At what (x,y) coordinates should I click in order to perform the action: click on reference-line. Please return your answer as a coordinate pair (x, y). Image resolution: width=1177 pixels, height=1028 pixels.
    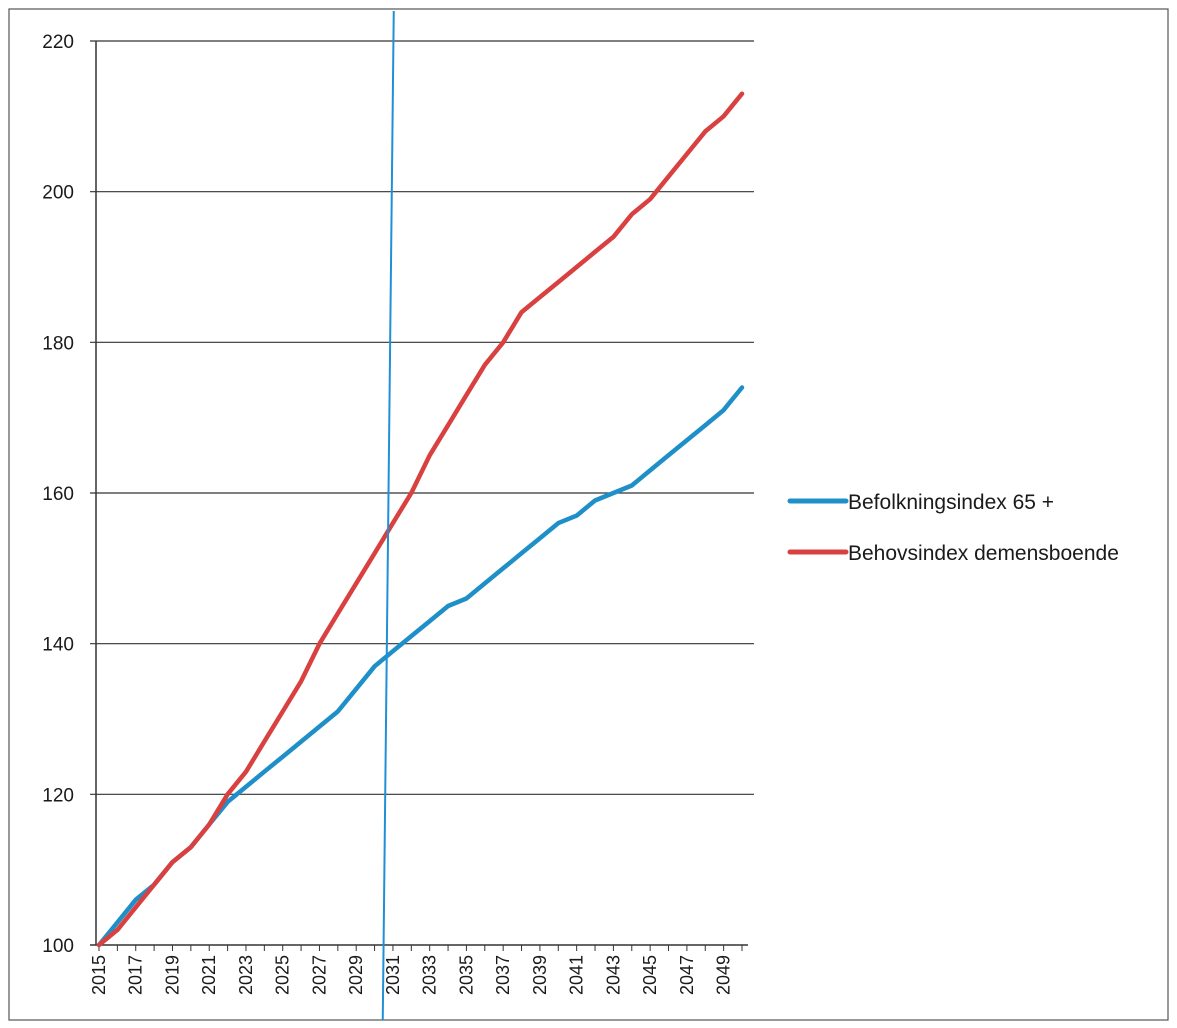
    Looking at the image, I should click on (388, 515).